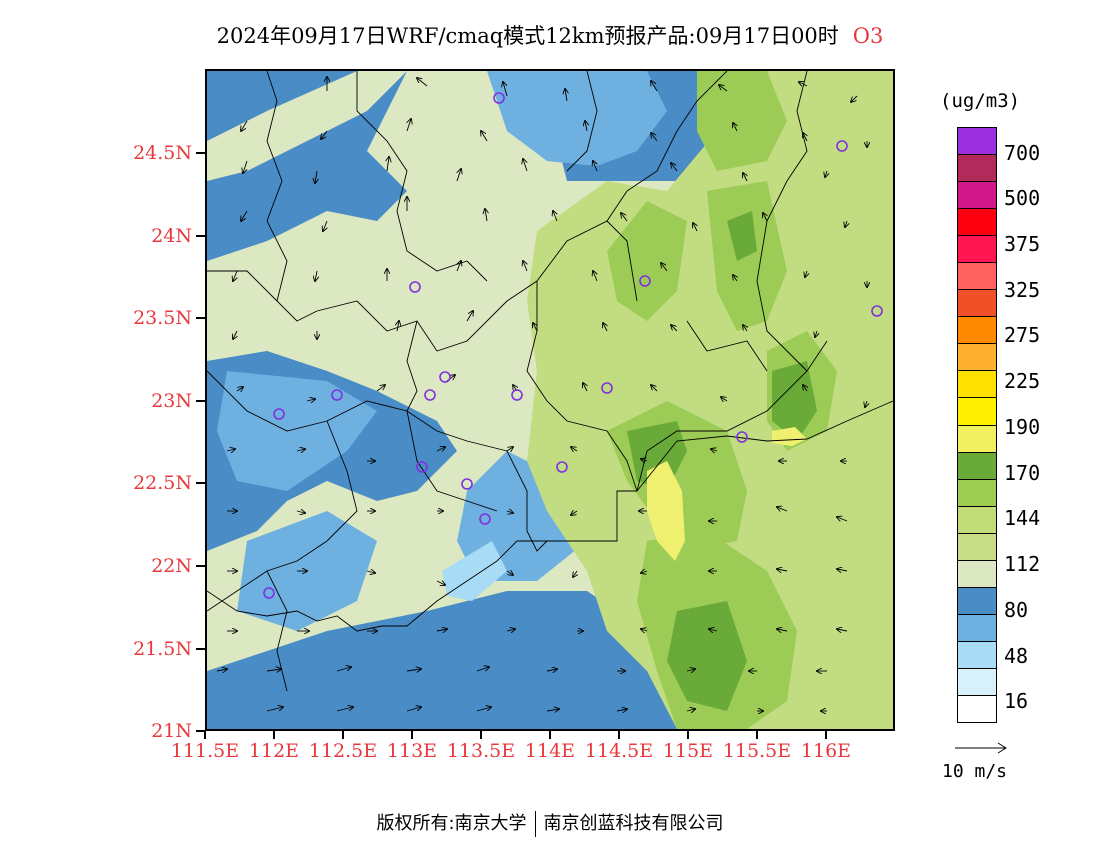 This screenshot has height=850, width=1100. I want to click on lon-label-113E: 113E, so click(412, 751).